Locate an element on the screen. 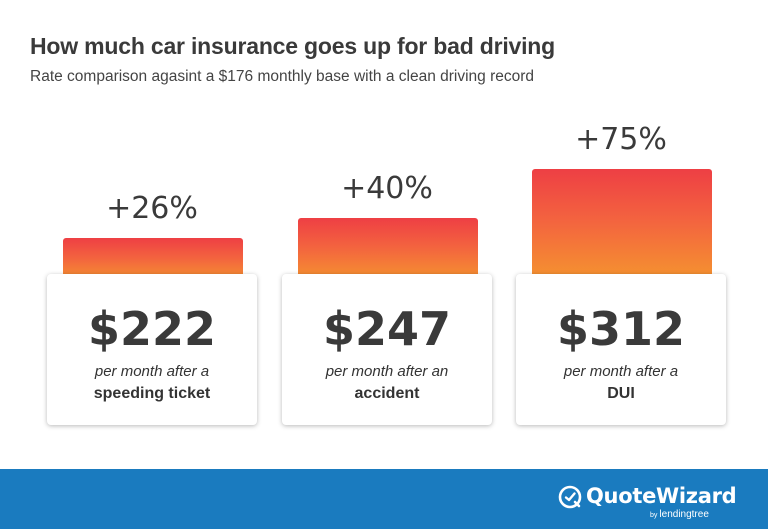 Image resolution: width=768 pixels, height=529 pixels. cost-card: $312 per month after a DUI is located at coordinates (621, 349).